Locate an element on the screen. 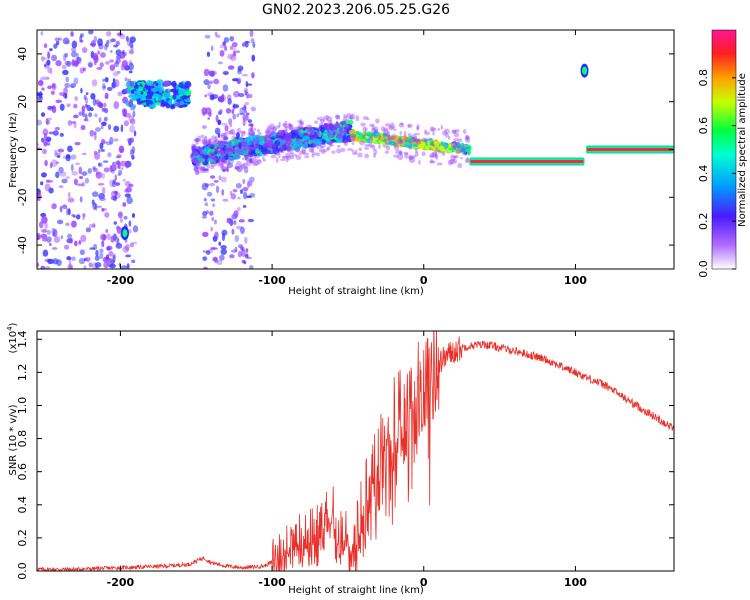 This screenshot has height=600, width=750. snr-x-tick-label: 0 is located at coordinates (424, 582).